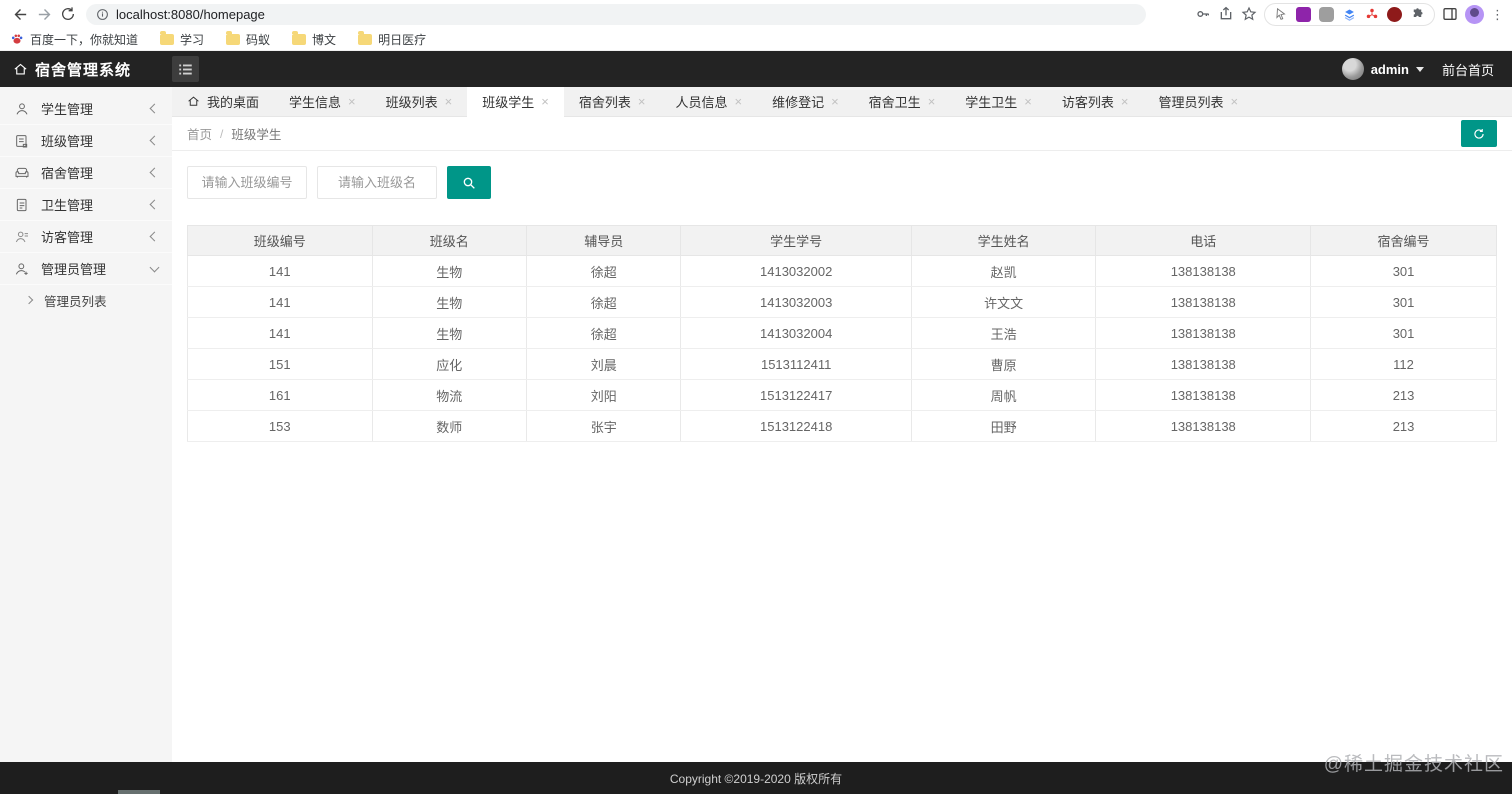 The width and height of the screenshot is (1512, 794). What do you see at coordinates (193, 101) in the screenshot?
I see `home-icon` at bounding box center [193, 101].